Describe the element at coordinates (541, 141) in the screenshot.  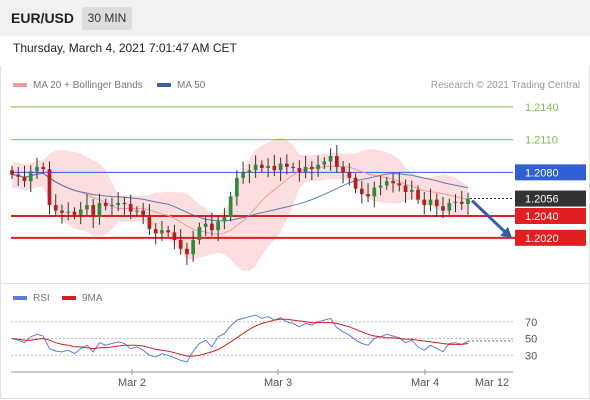
I see `level-label-1: 1.2110` at that location.